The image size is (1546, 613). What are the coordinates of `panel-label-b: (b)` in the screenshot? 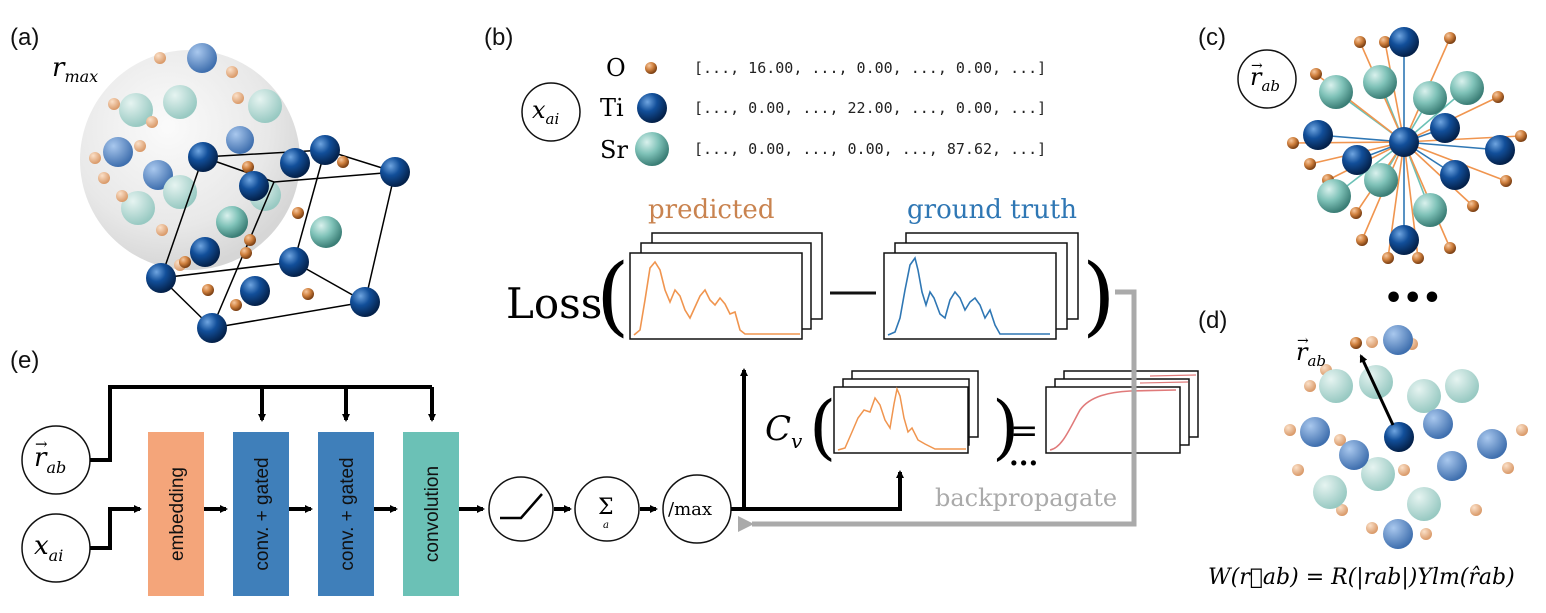 It's located at (498, 37).